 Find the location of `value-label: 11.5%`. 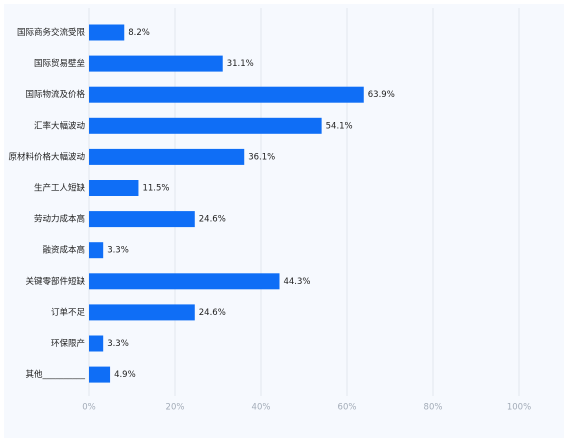

value-label: 11.5% is located at coordinates (155, 189).